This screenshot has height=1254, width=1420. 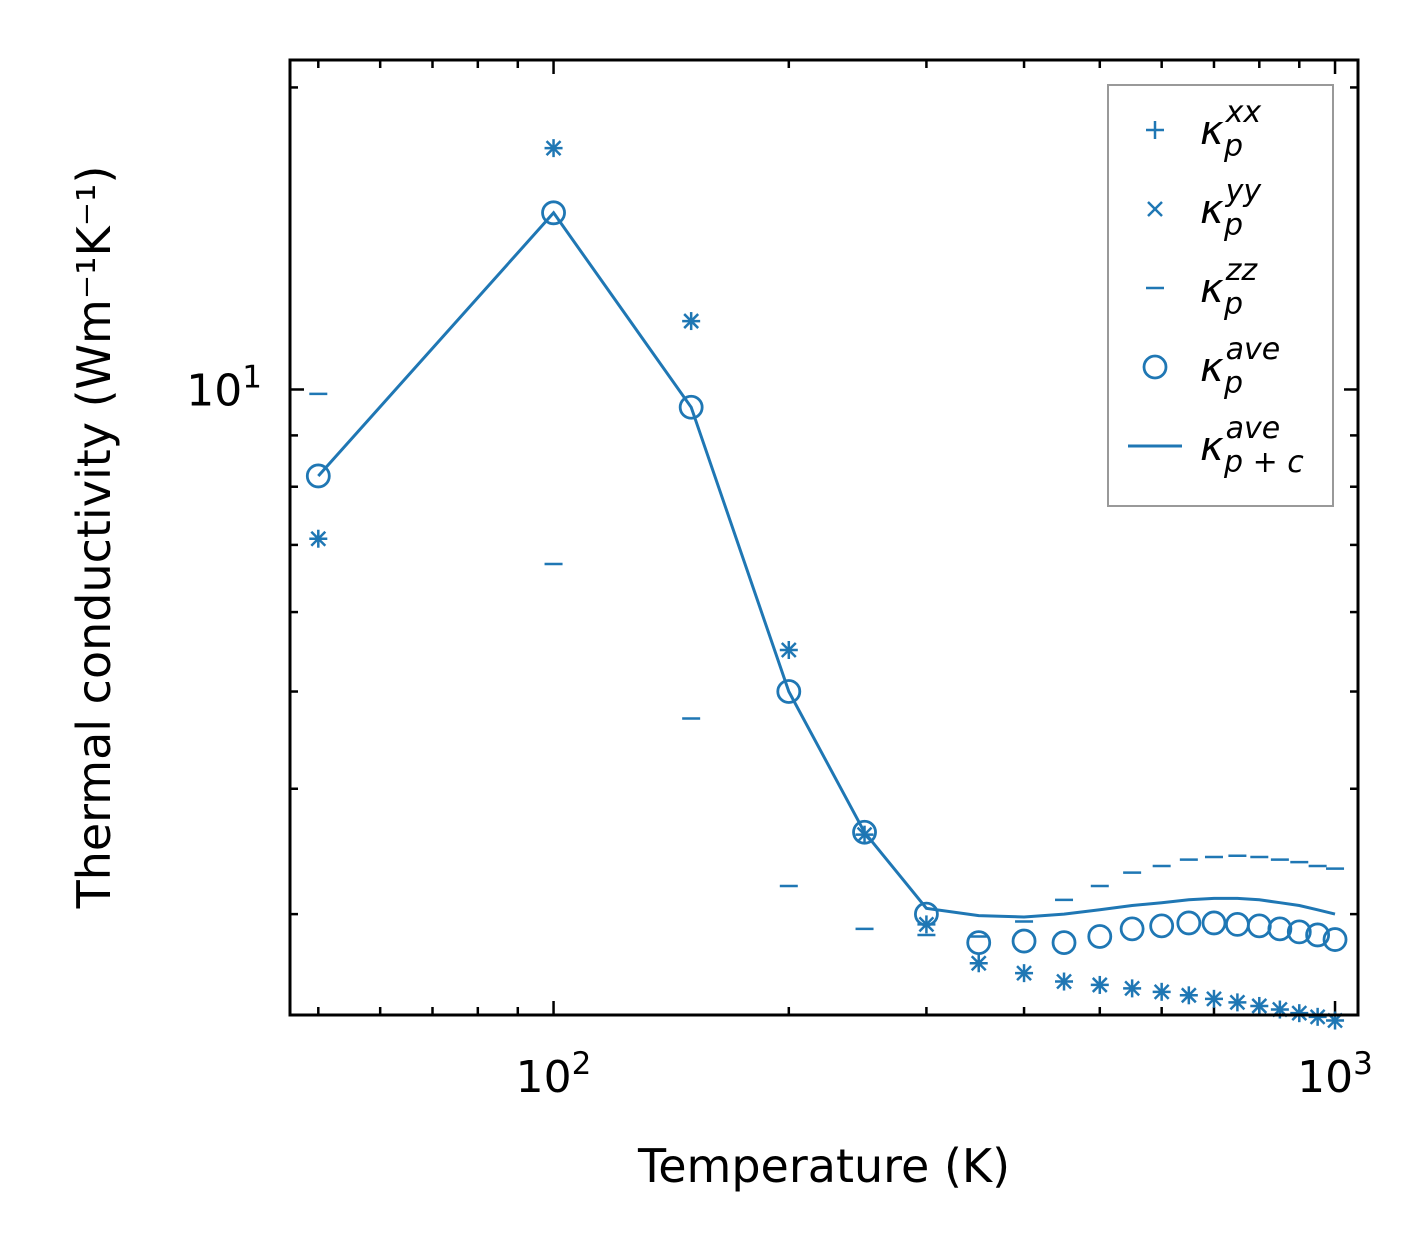 I want to click on legend-entry: κave p, so click(x=1211, y=366).